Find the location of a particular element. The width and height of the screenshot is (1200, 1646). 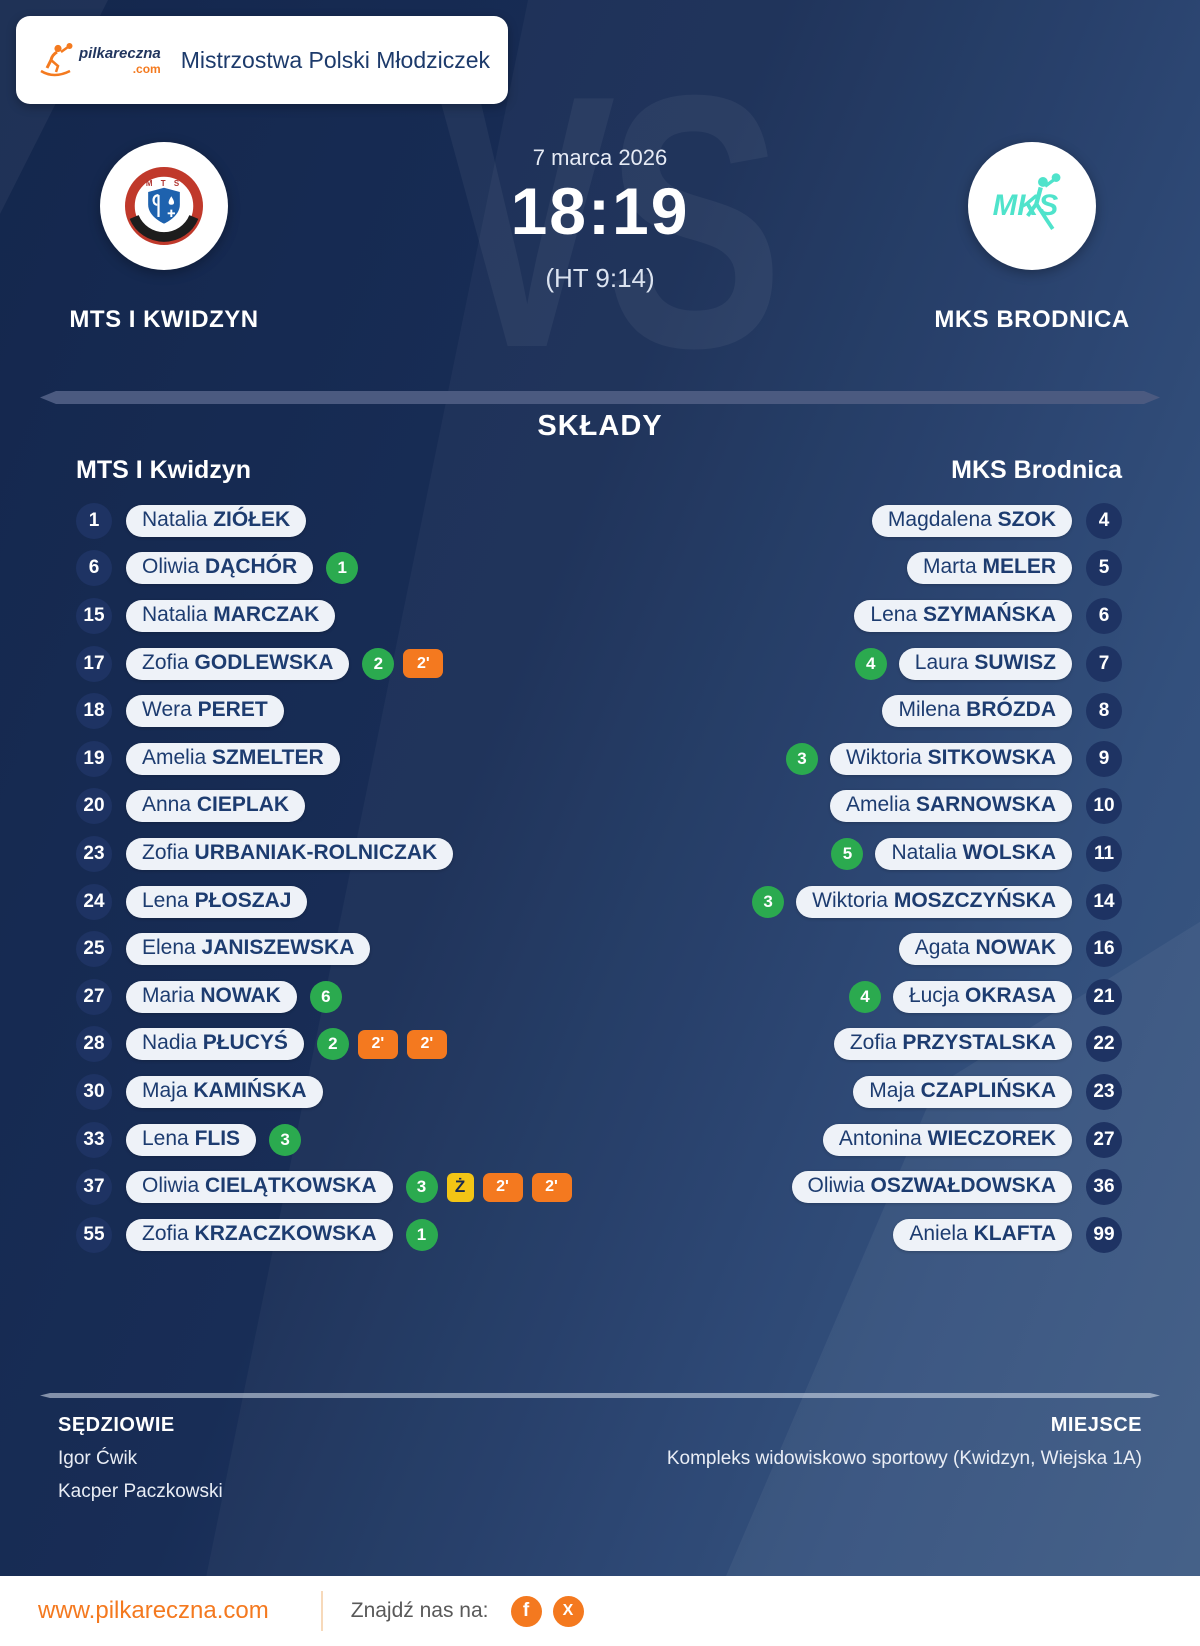

player-last-name: OSZWAŁDOWSKA is located at coordinates (963, 1186).